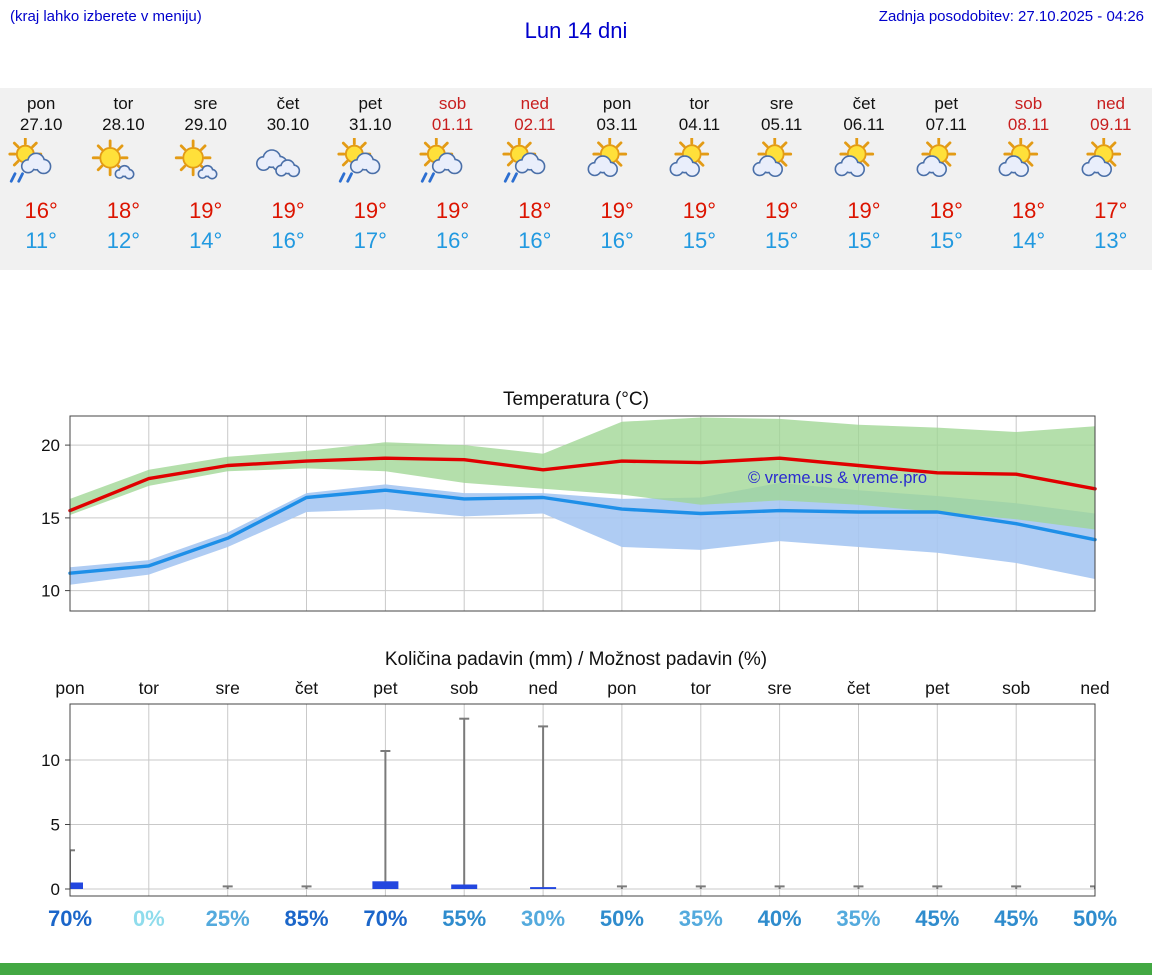  I want to click on day-name: sre, so click(781, 103).